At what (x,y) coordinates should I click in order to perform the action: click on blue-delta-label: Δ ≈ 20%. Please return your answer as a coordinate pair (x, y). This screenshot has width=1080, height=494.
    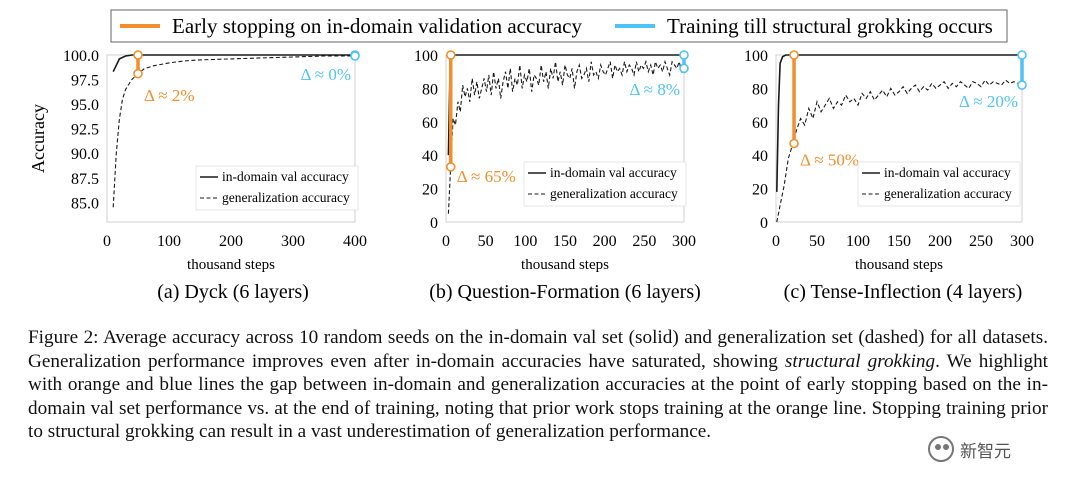
    Looking at the image, I should click on (988, 101).